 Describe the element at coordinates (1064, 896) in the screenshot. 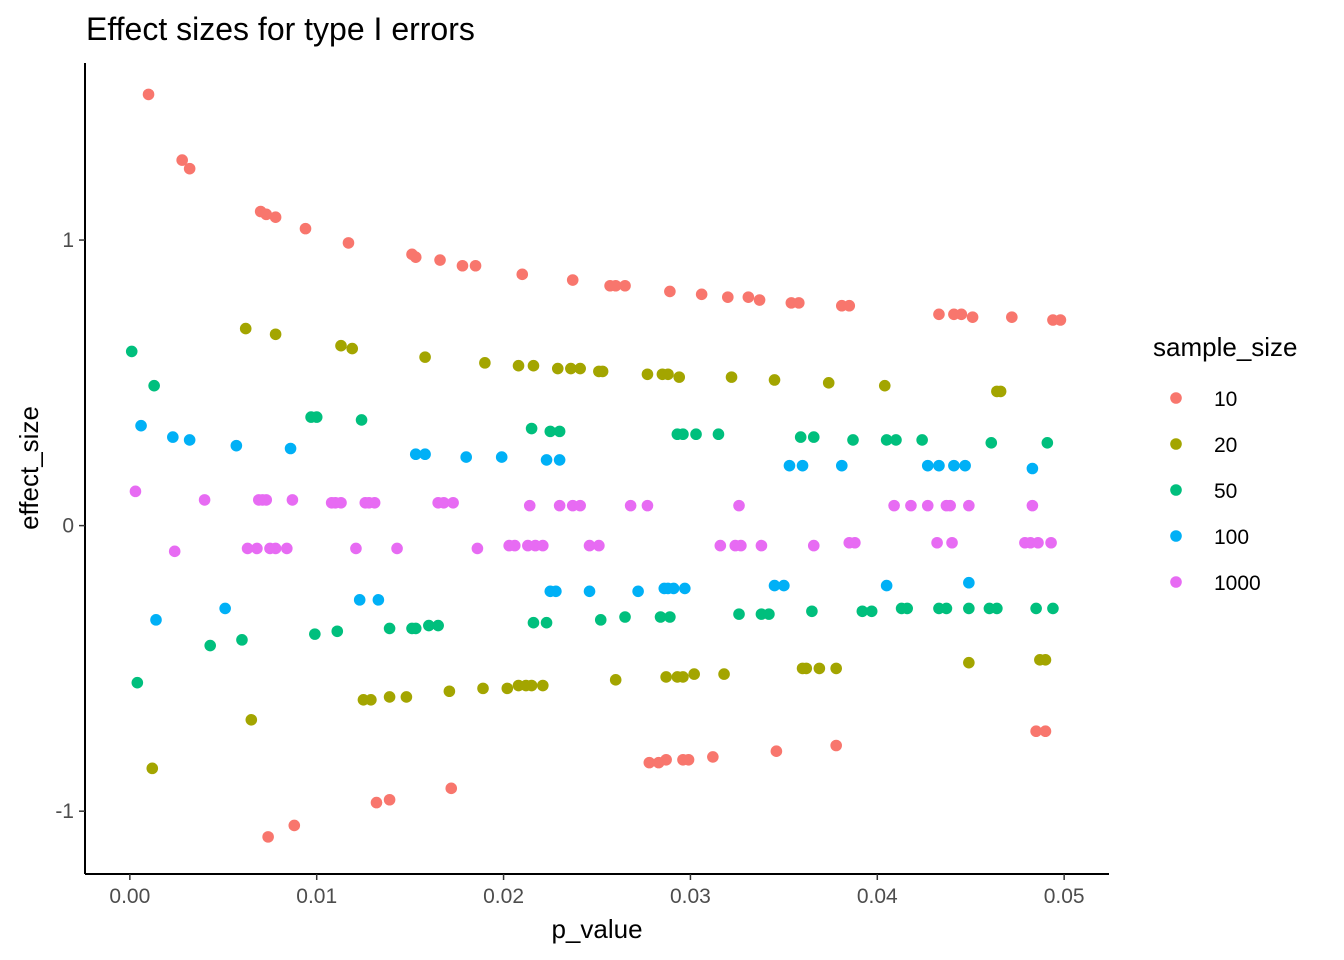

I see `x-tick-label: 0.05` at that location.